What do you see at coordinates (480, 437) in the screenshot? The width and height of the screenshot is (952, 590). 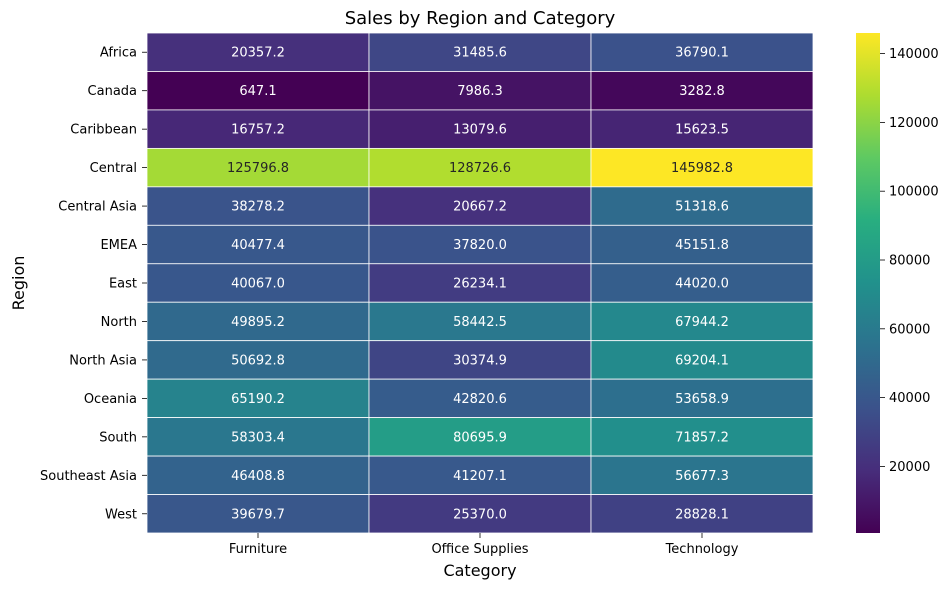 I see `cell-value-label: 80695.9` at bounding box center [480, 437].